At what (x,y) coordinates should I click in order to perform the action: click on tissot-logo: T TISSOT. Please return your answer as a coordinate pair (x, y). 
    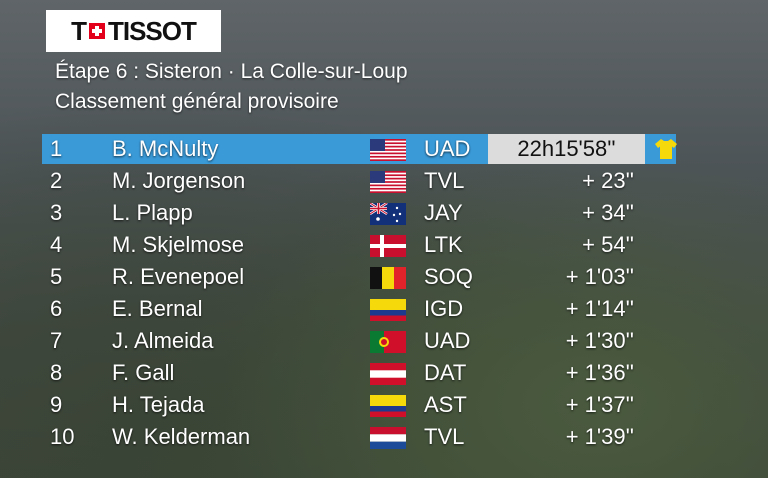
    Looking at the image, I should click on (133, 31).